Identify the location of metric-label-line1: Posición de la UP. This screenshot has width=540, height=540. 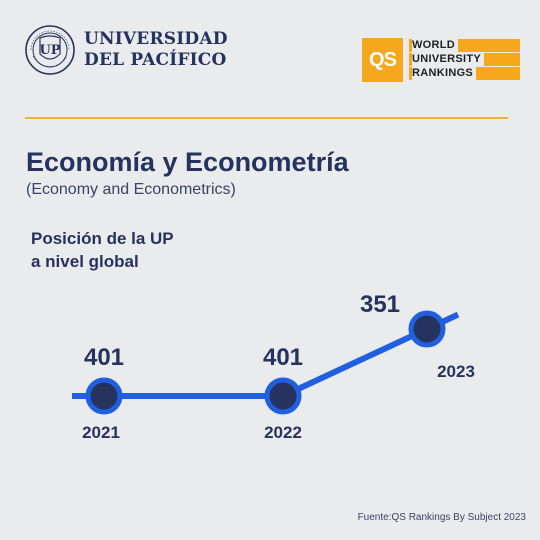
(102, 238).